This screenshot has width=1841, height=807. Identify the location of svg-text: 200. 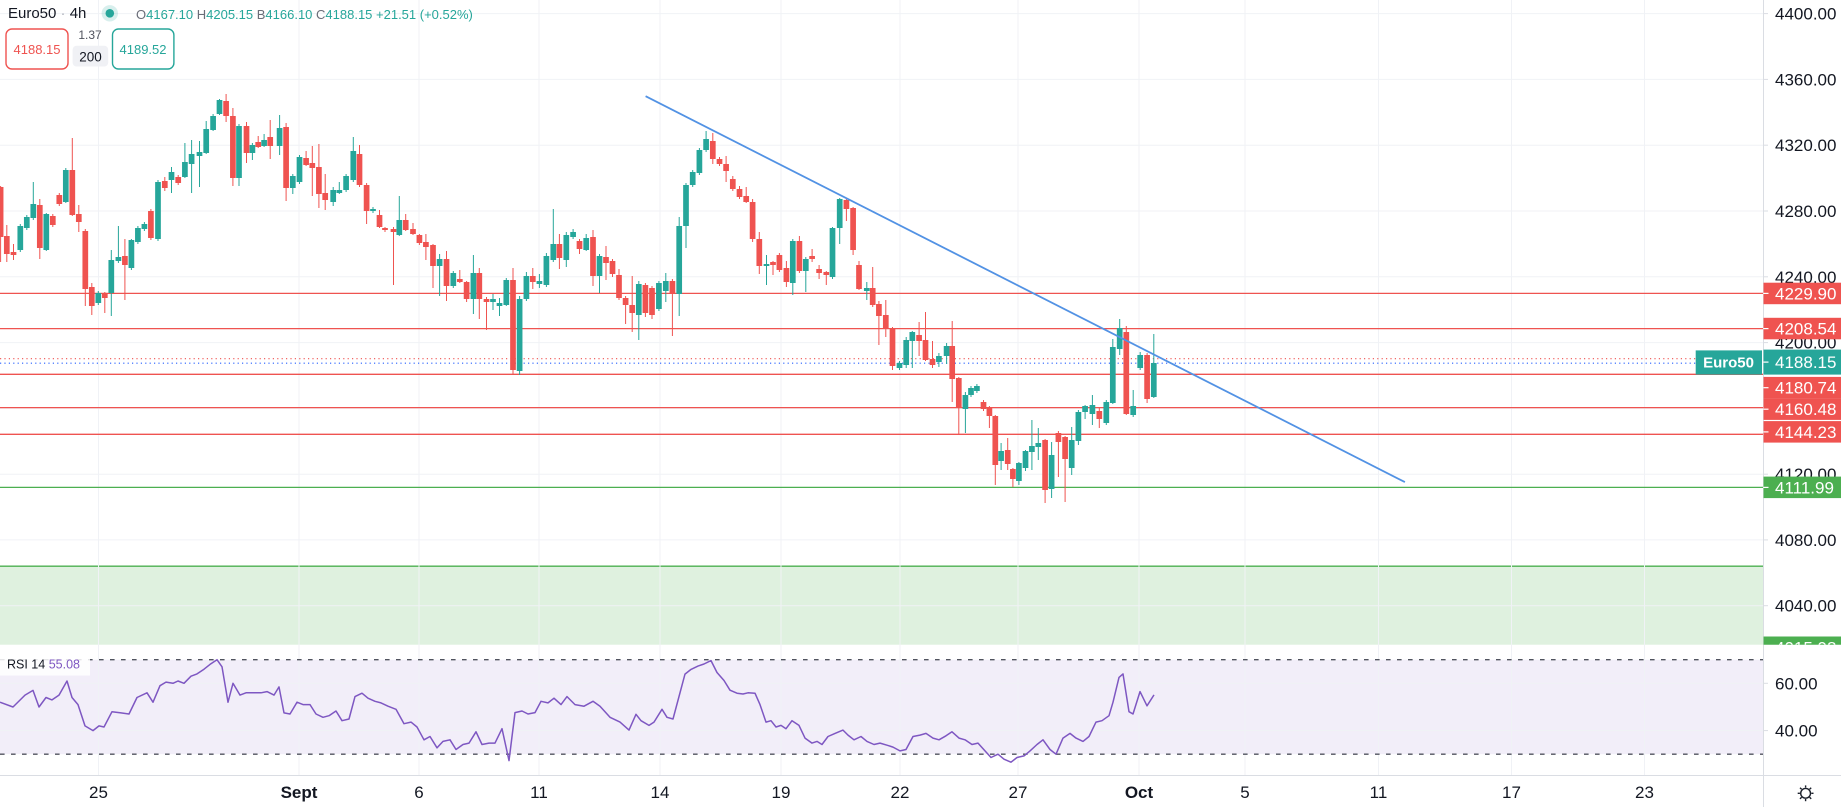
(90, 57).